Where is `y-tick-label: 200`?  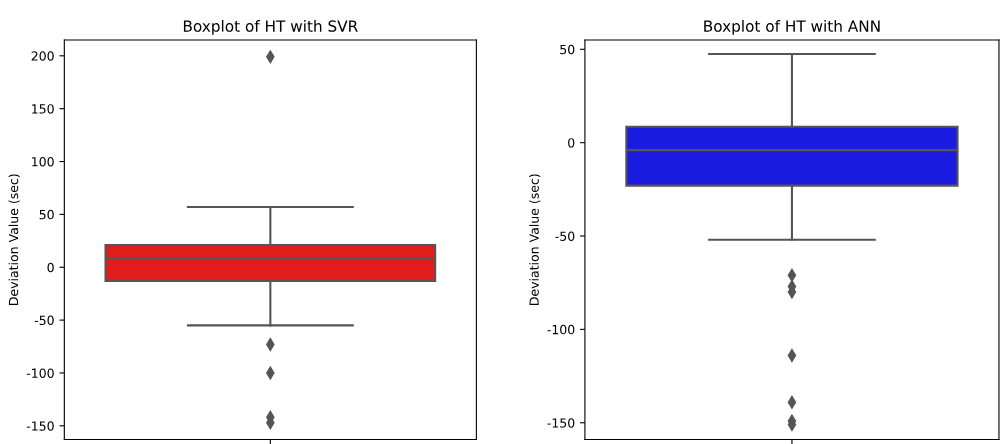 y-tick-label: 200 is located at coordinates (42, 56).